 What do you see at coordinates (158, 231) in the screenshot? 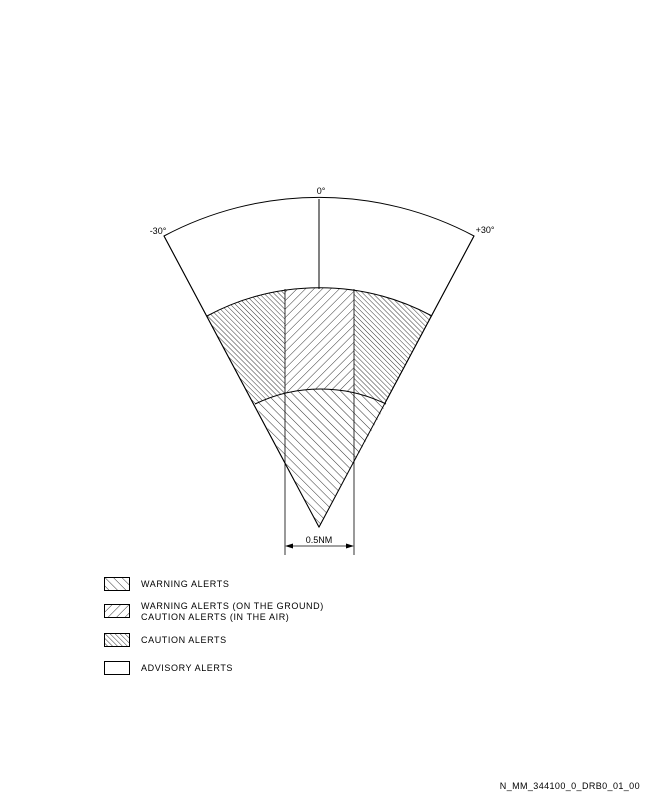
I see `angle-label-left: -30°` at bounding box center [158, 231].